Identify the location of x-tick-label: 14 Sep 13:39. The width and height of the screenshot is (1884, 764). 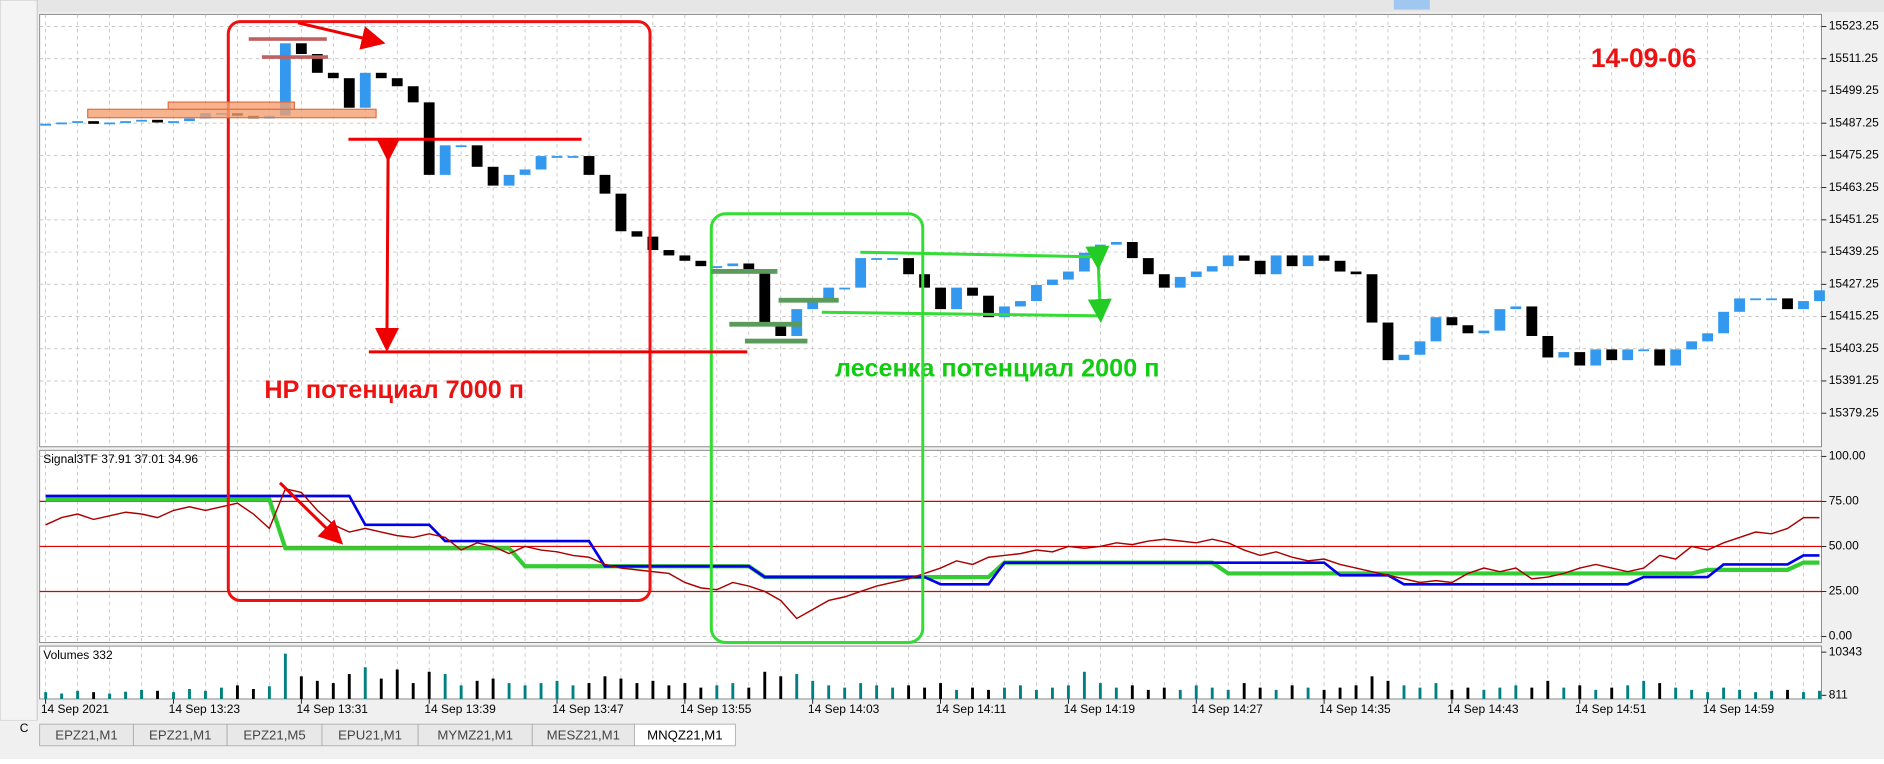
(460, 709).